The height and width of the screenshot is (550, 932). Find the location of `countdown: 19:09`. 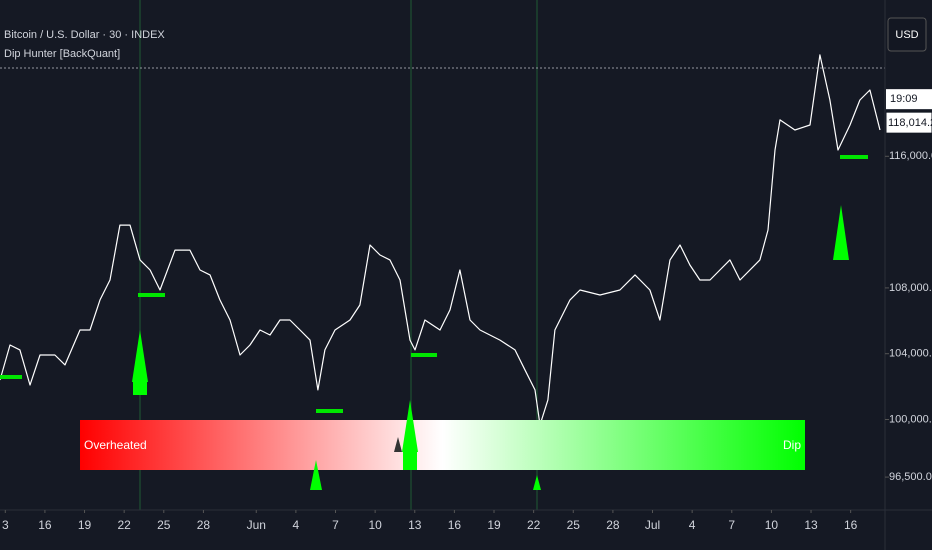

countdown: 19:09 is located at coordinates (904, 99).